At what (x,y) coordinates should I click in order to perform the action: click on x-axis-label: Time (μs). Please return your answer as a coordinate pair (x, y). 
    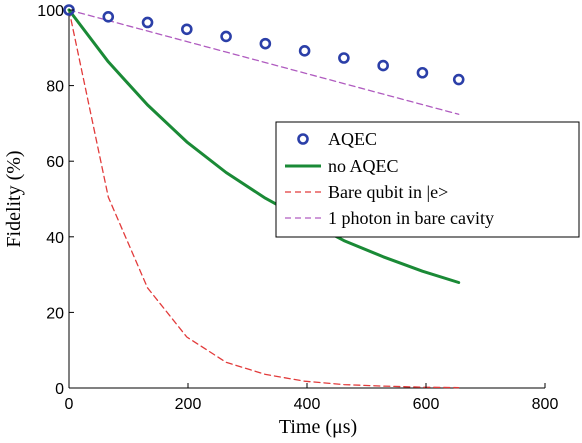
    Looking at the image, I should click on (318, 427).